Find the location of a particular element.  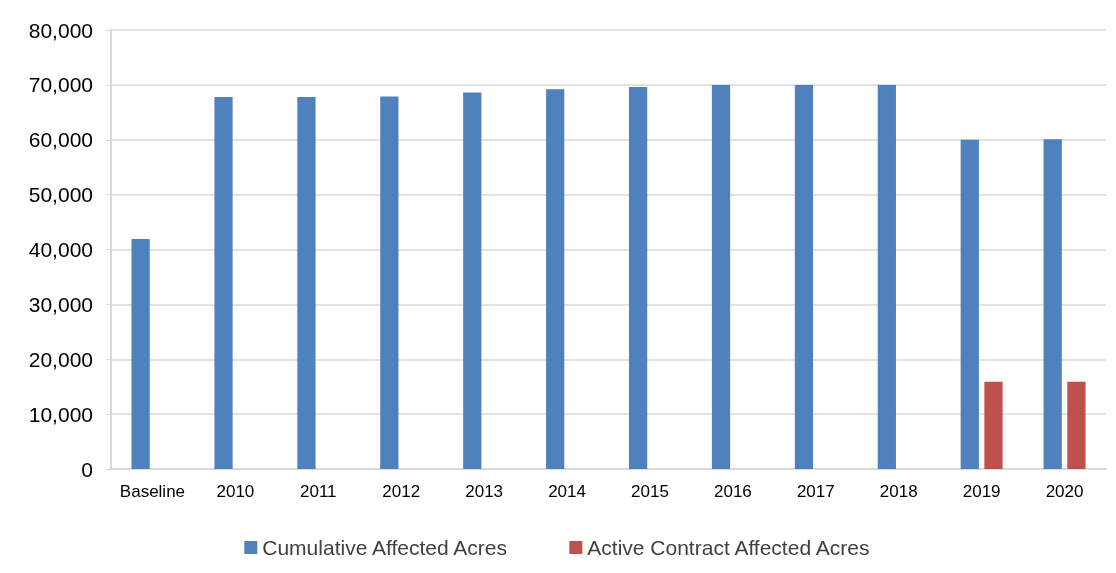

y-tick-label: 10,000 is located at coordinates (60, 414).